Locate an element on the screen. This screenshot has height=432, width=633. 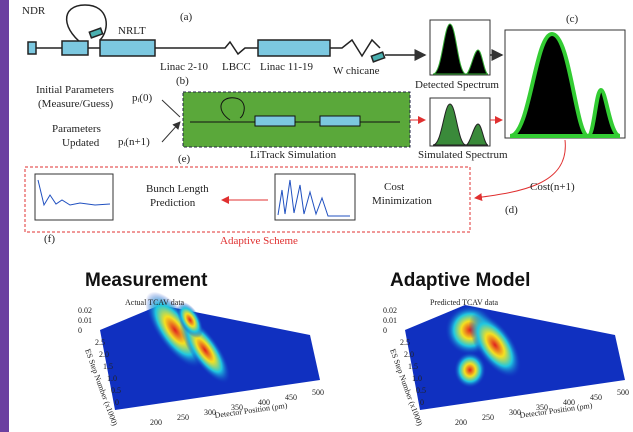
label: LBCC is located at coordinates (236, 67).